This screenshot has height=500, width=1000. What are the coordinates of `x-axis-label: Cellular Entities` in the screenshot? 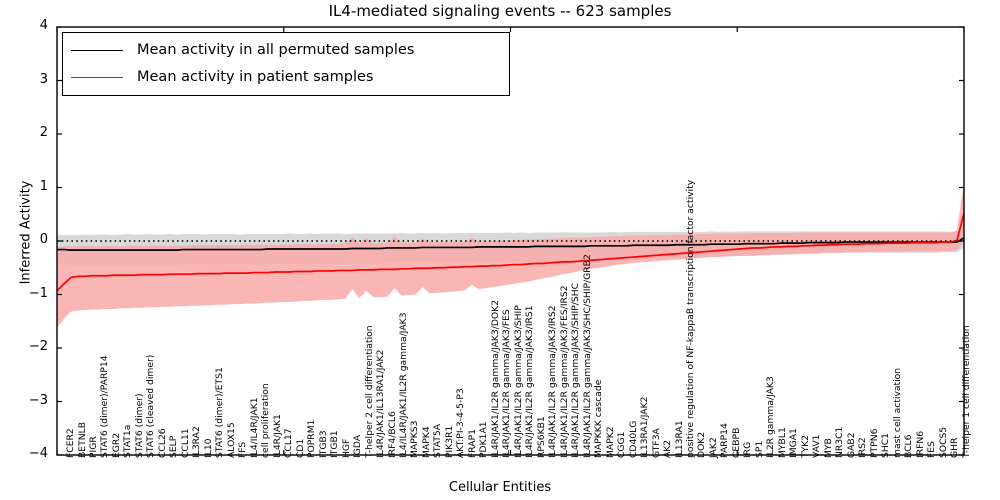 It's located at (500, 487).